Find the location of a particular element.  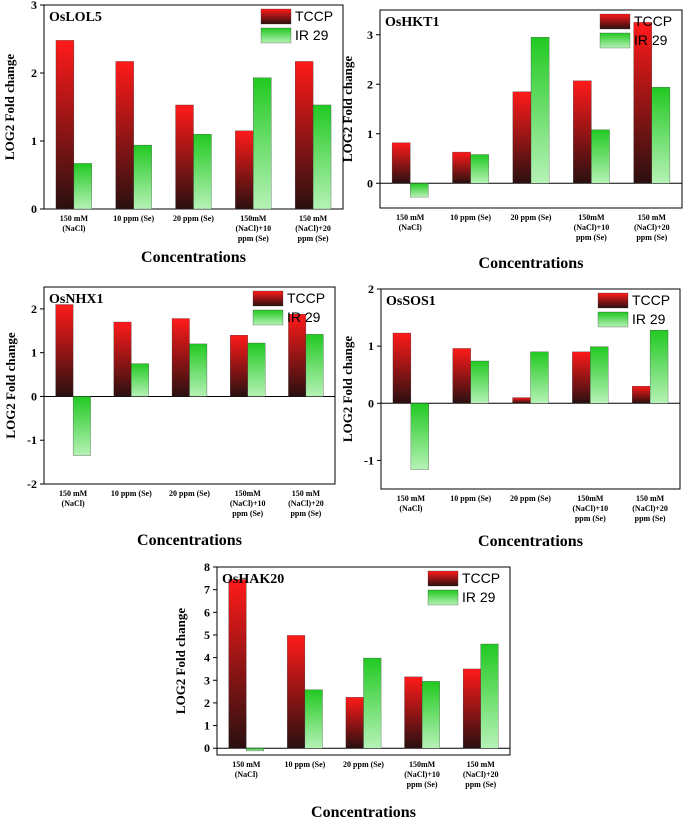

chart-title: OsLOL5 is located at coordinates (75, 17).